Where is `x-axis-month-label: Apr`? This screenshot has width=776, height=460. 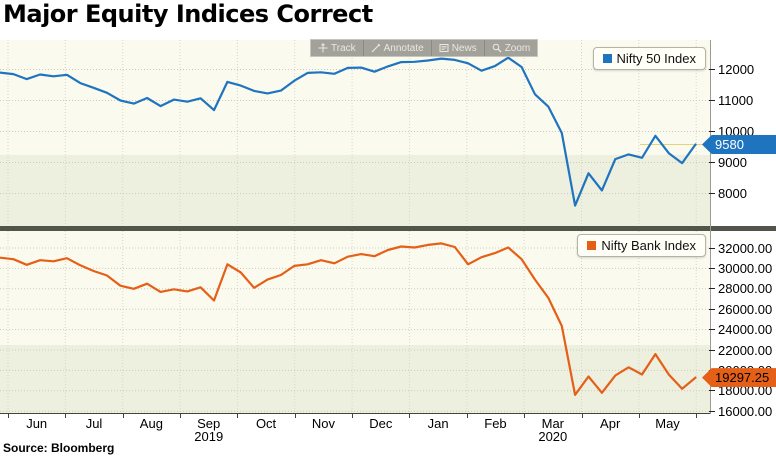
x-axis-month-label: Apr is located at coordinates (610, 423).